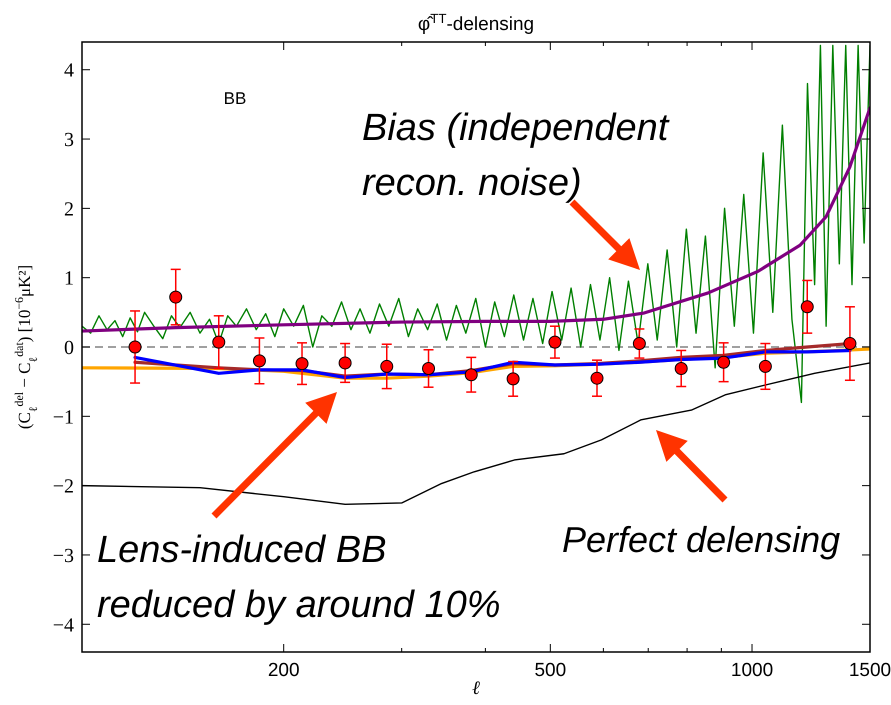  I want to click on x-axis-title: ℓ, so click(476, 688).